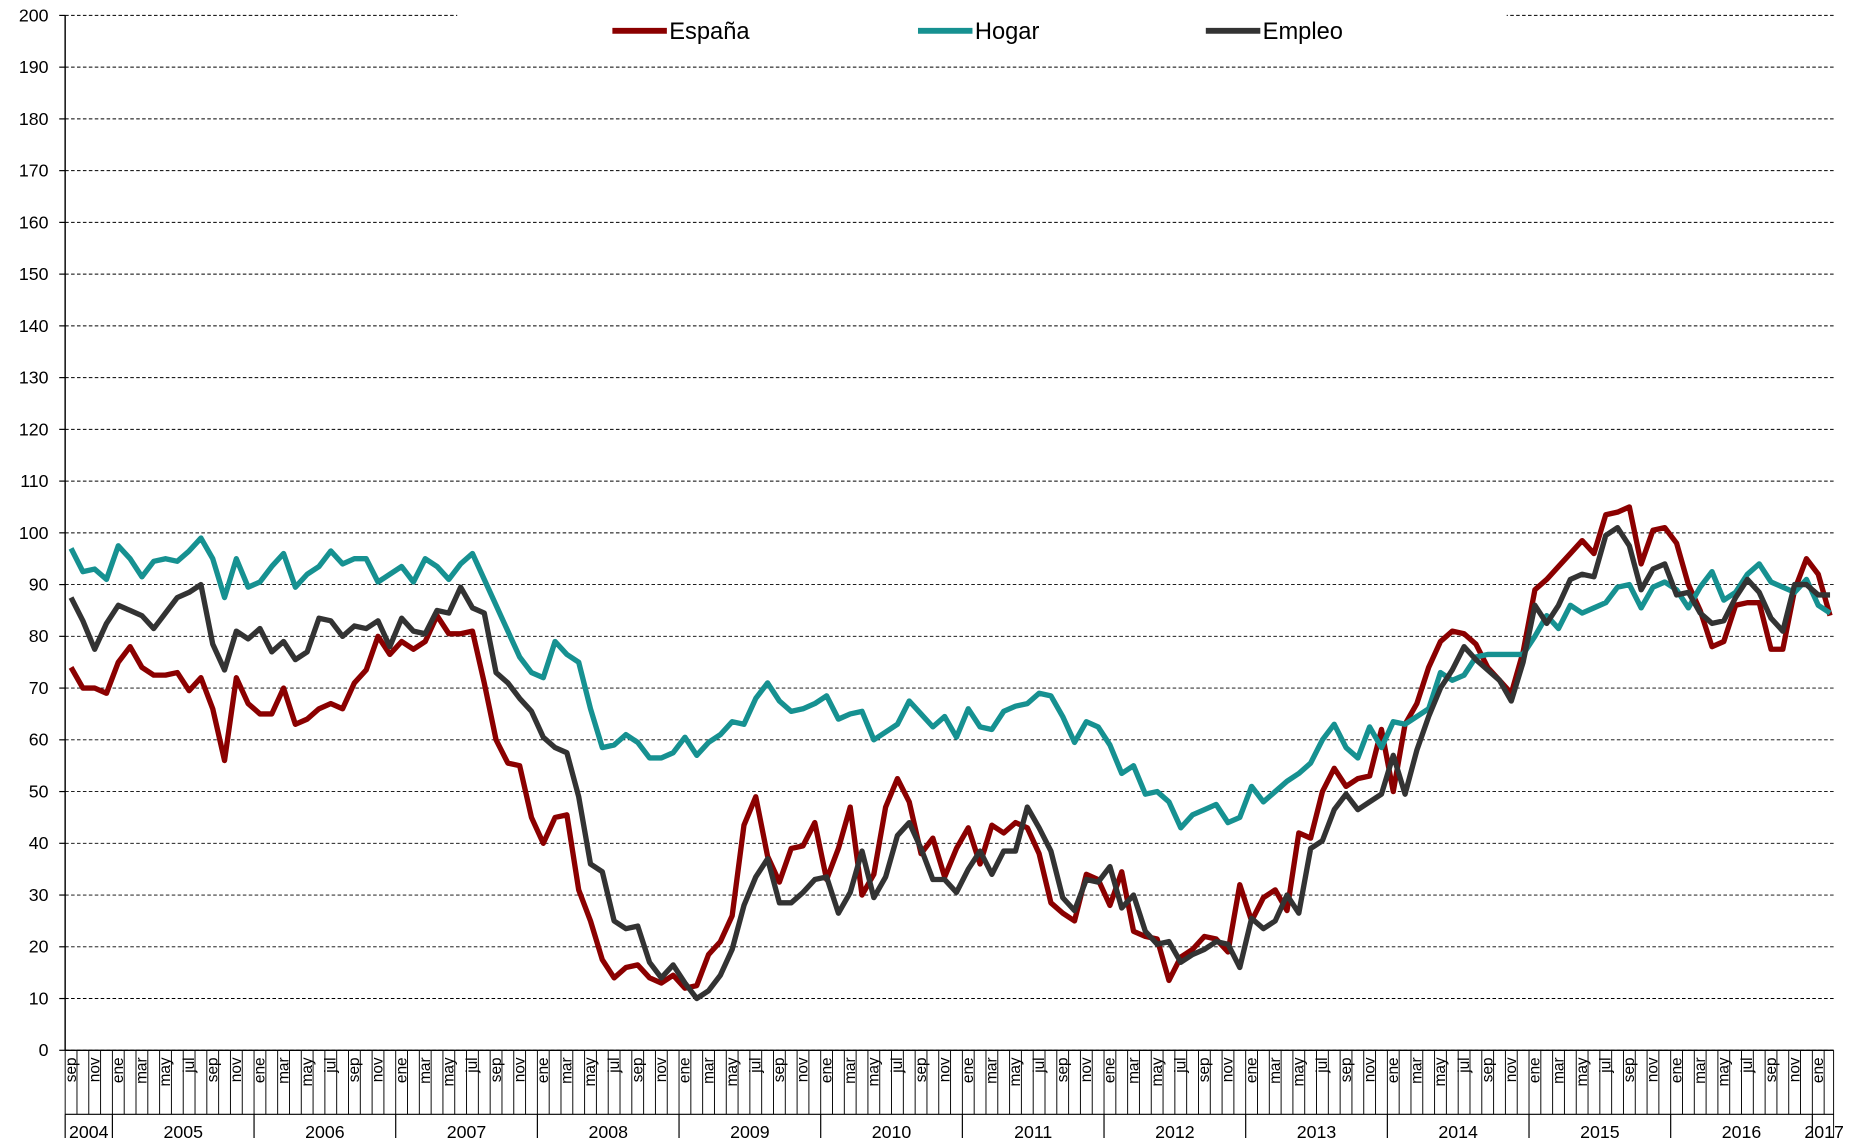  Describe the element at coordinates (34, 171) in the screenshot. I see `y-tick-label: 170` at that location.